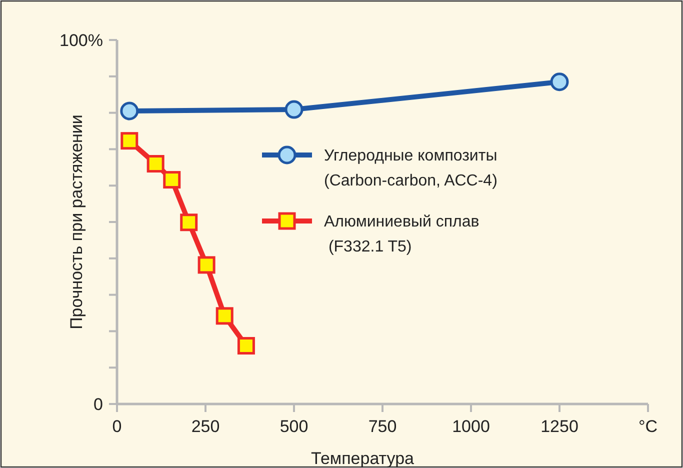  Describe the element at coordinates (117, 426) in the screenshot. I see `x-tick-label: 0` at that location.